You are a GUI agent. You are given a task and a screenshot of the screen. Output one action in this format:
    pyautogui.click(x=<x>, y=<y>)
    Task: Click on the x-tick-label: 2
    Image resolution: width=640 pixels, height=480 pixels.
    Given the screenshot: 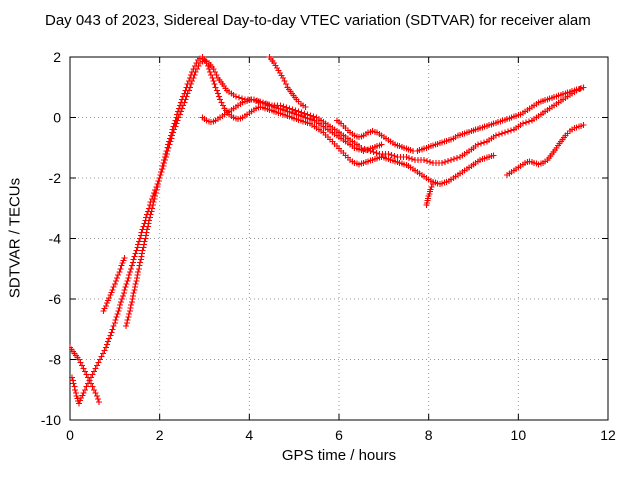 What is the action you would take?
    pyautogui.click(x=160, y=435)
    